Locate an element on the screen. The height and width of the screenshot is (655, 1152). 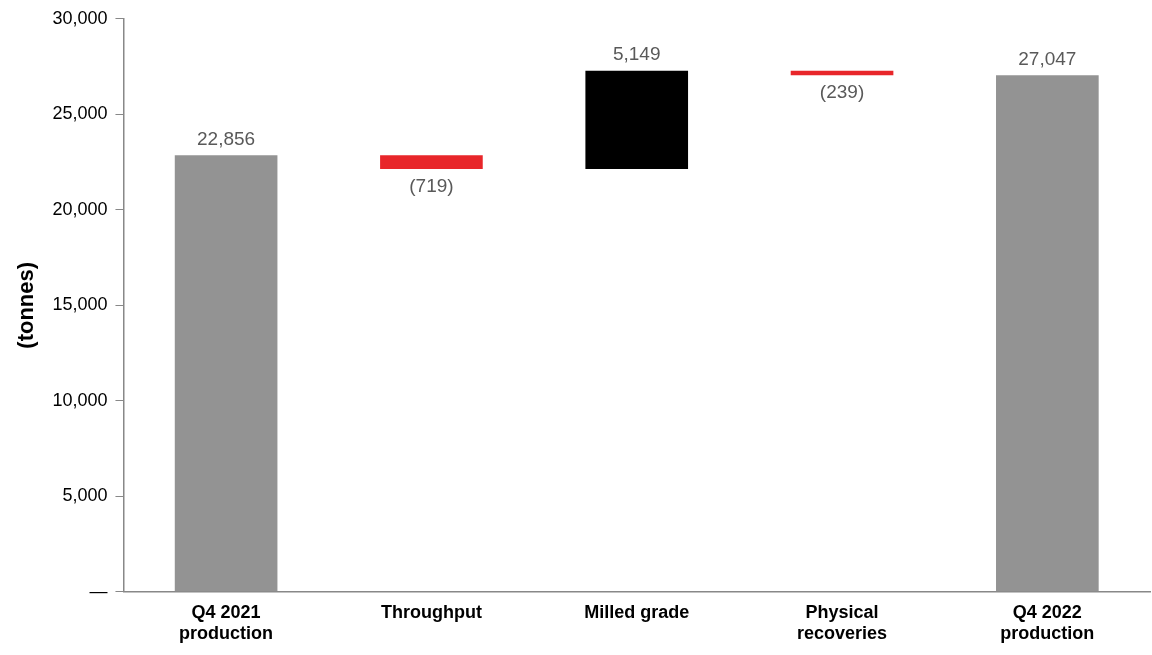
y-tick-label: 15,000 is located at coordinates (80, 304).